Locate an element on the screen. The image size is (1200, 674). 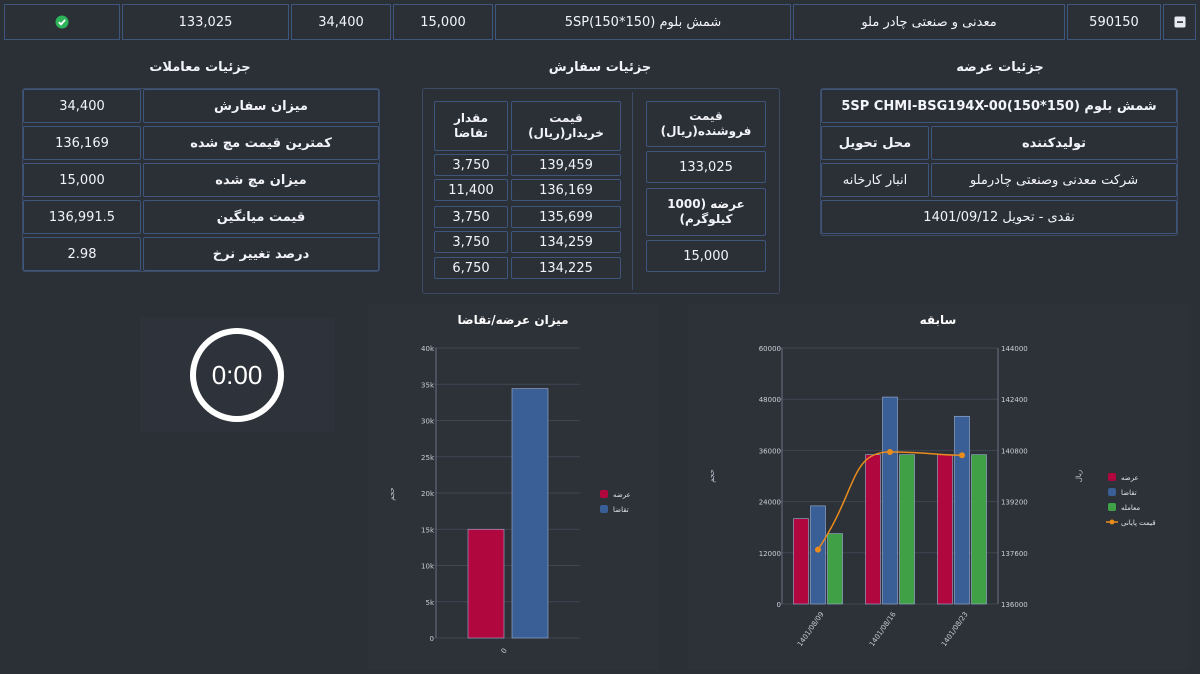
trade-details-panel is located at coordinates (201, 180).